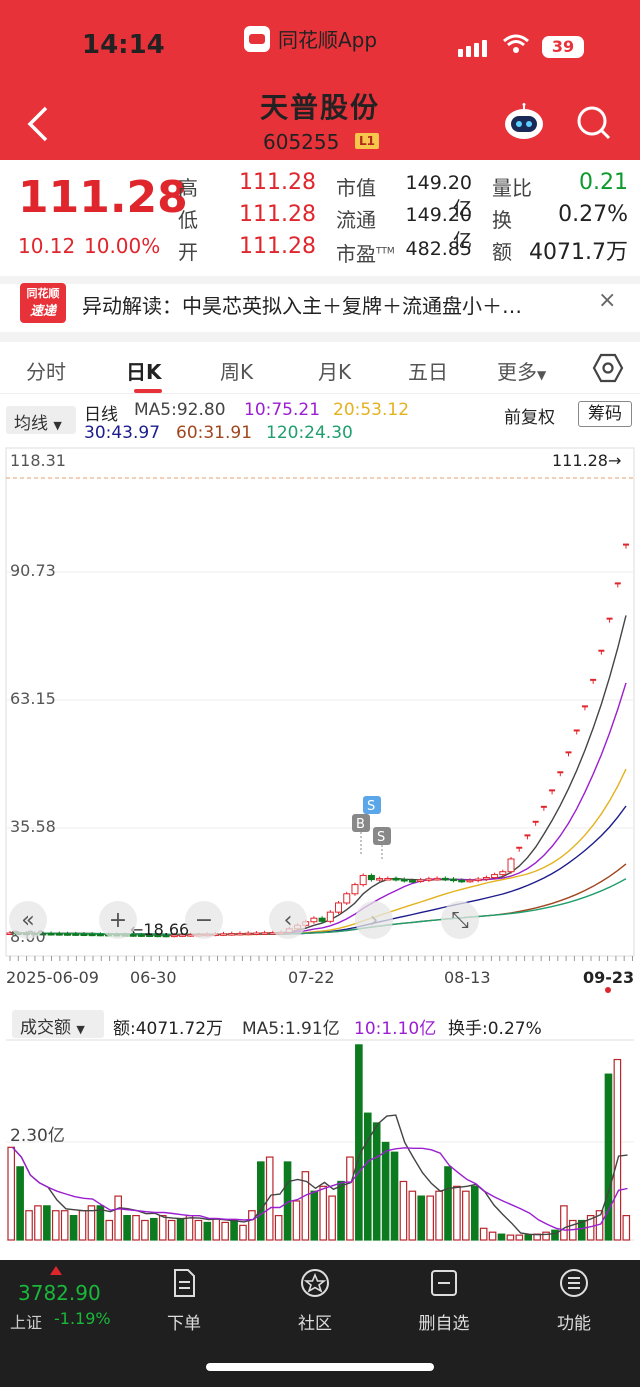 The width and height of the screenshot is (640, 1387). I want to click on vol-ratio-value: 0.21, so click(603, 182).